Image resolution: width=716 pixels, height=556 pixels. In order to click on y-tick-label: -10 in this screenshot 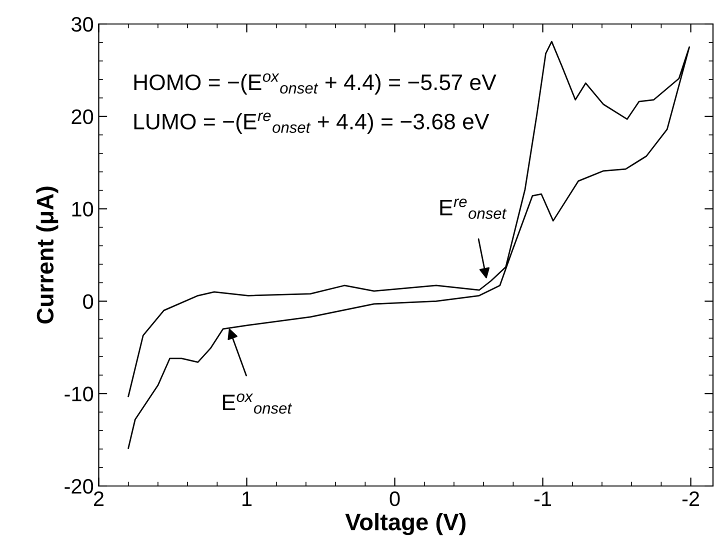, I will do `click(79, 394)`.